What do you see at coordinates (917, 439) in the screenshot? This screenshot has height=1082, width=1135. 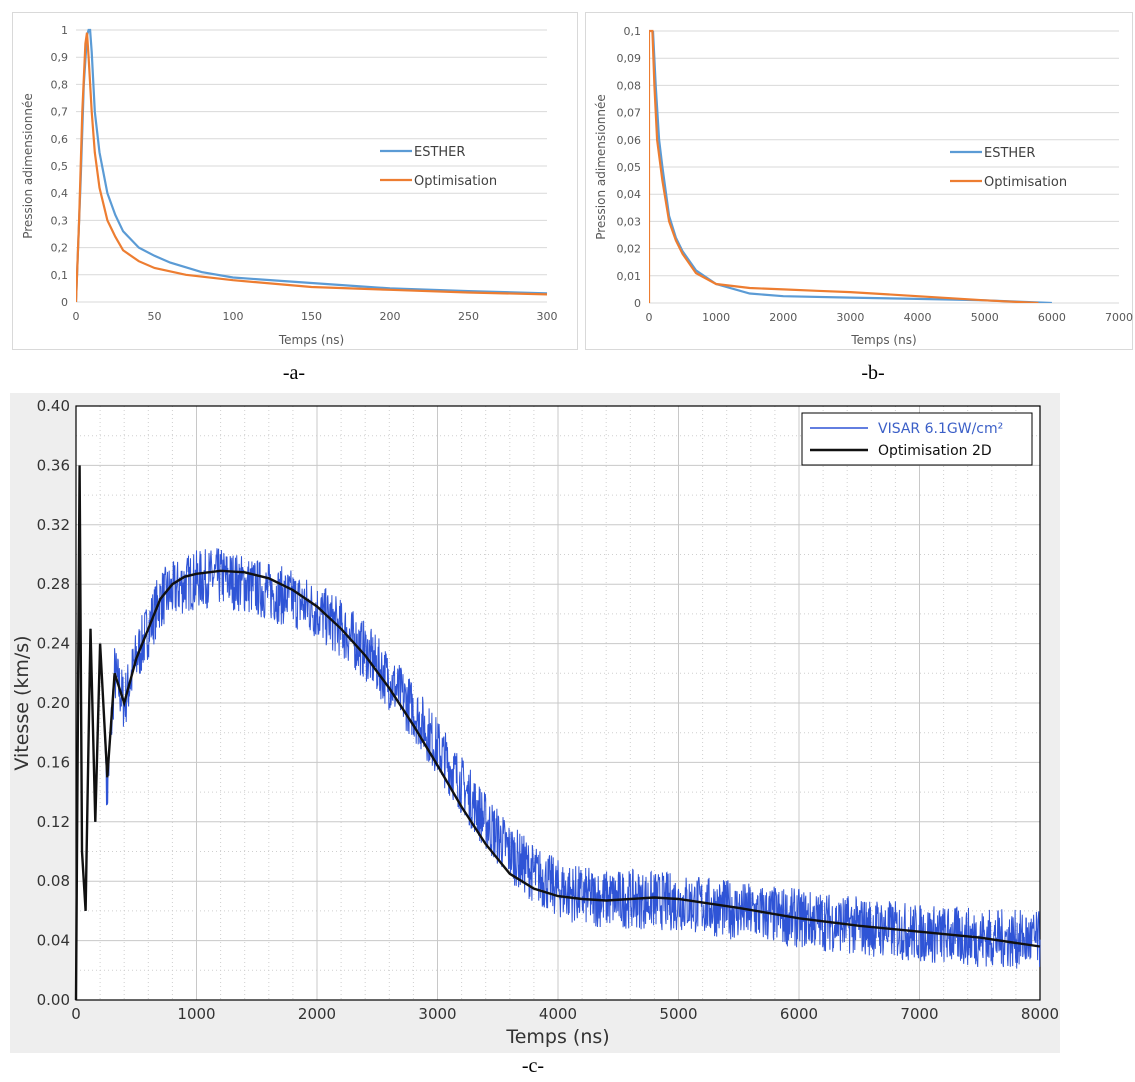 I see `legend-box` at bounding box center [917, 439].